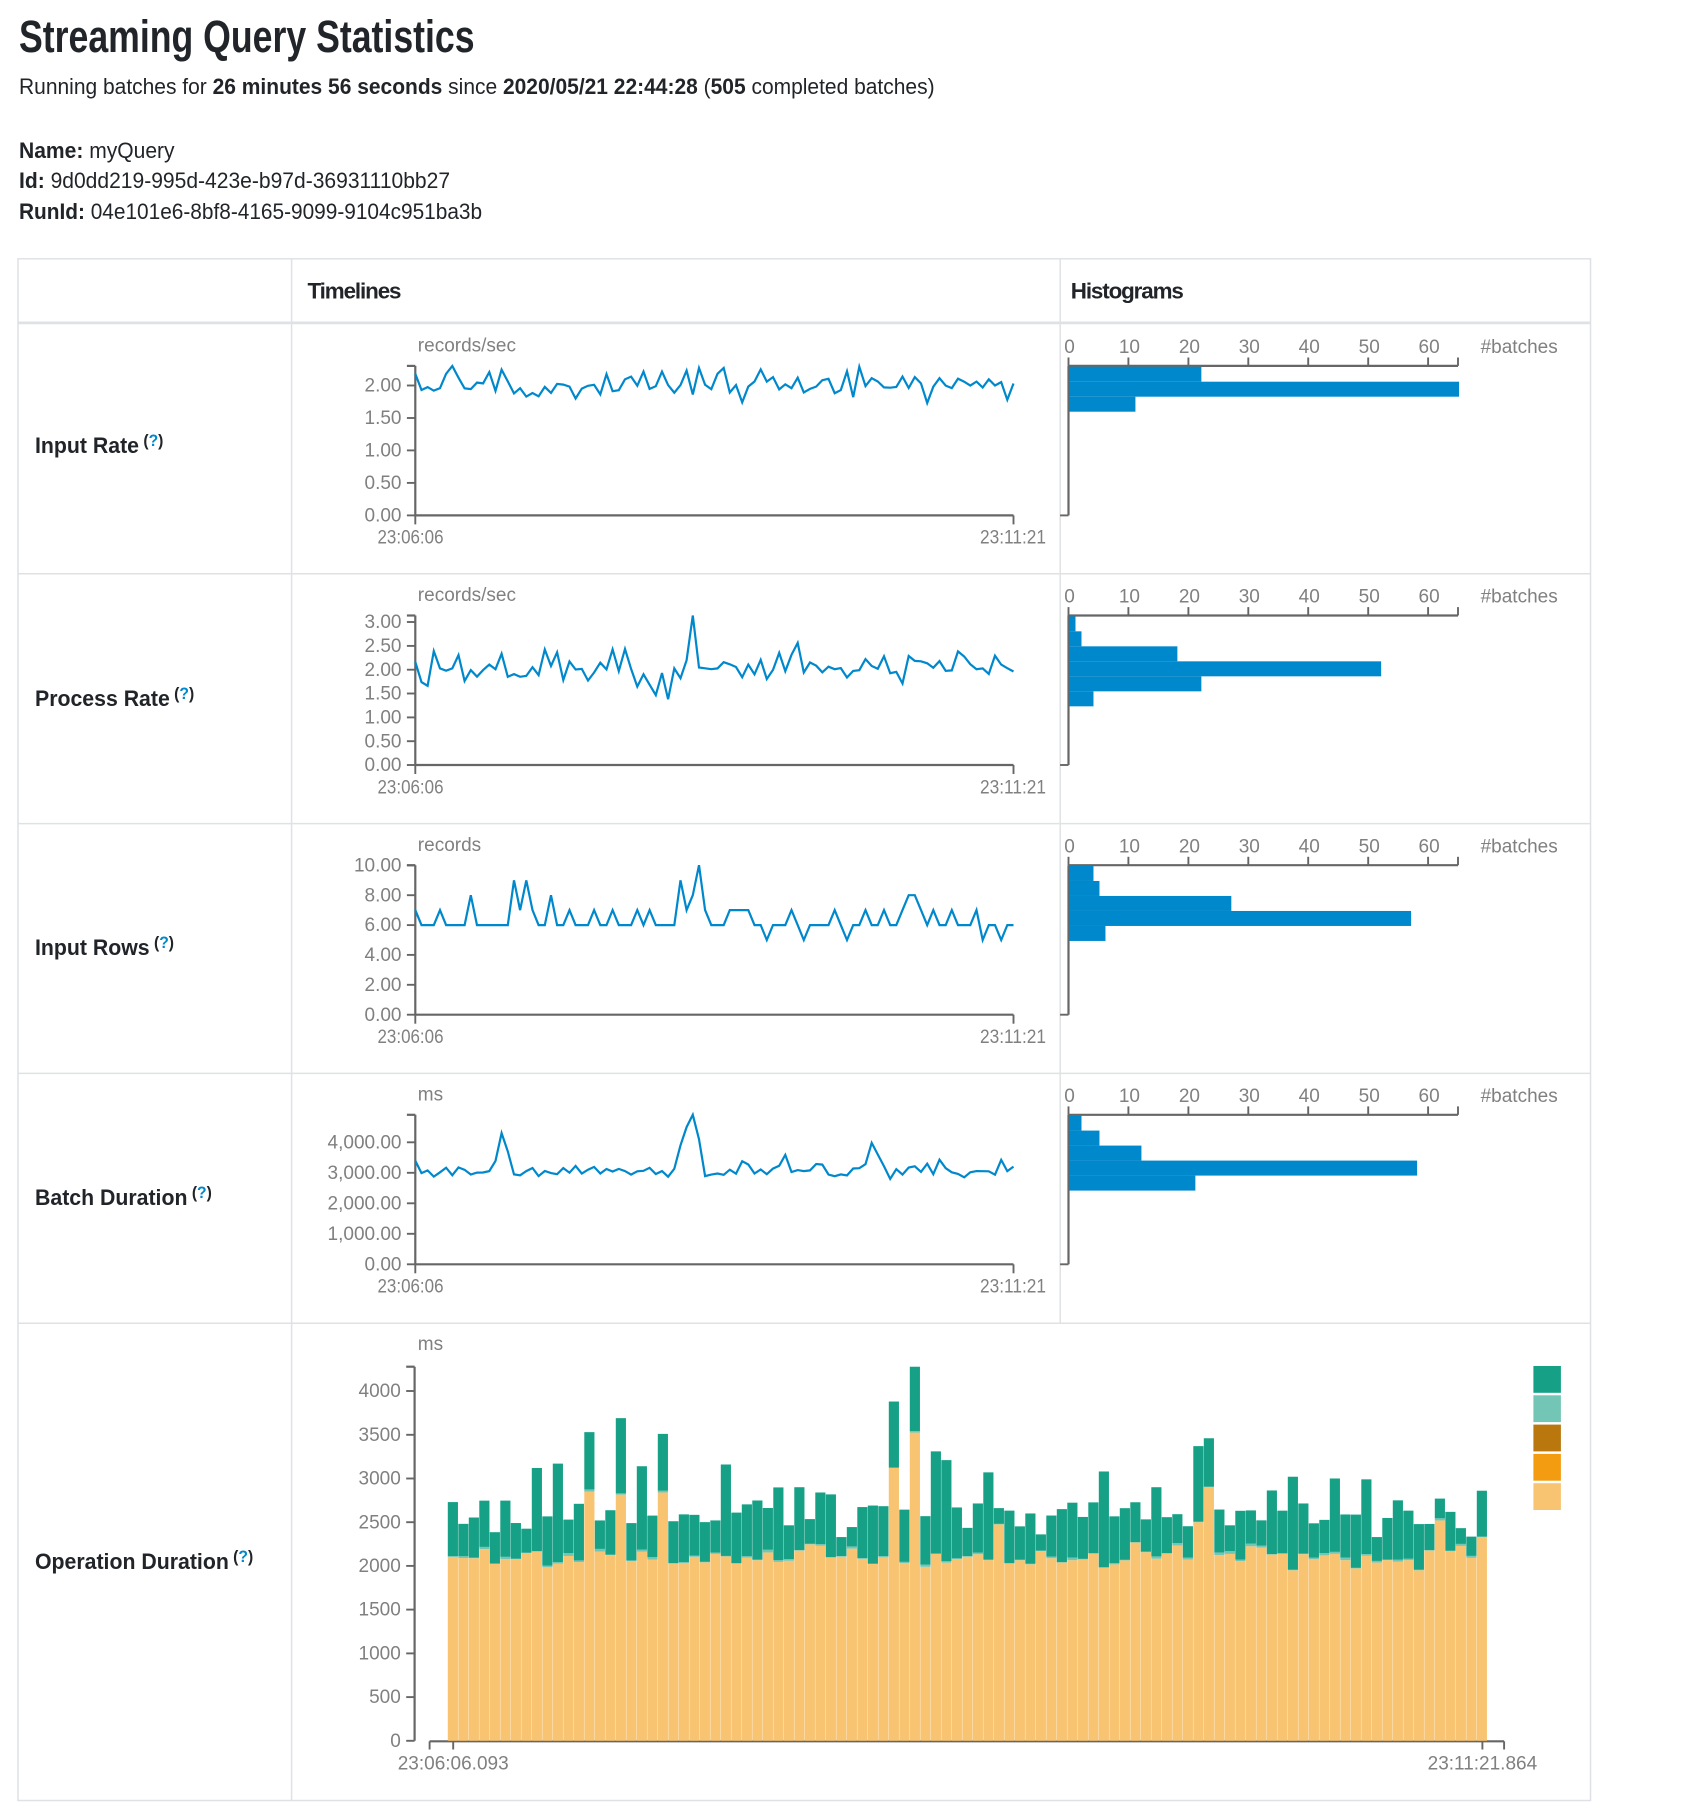  What do you see at coordinates (383, 895) in the screenshot?
I see `svg-text: 8.00` at bounding box center [383, 895].